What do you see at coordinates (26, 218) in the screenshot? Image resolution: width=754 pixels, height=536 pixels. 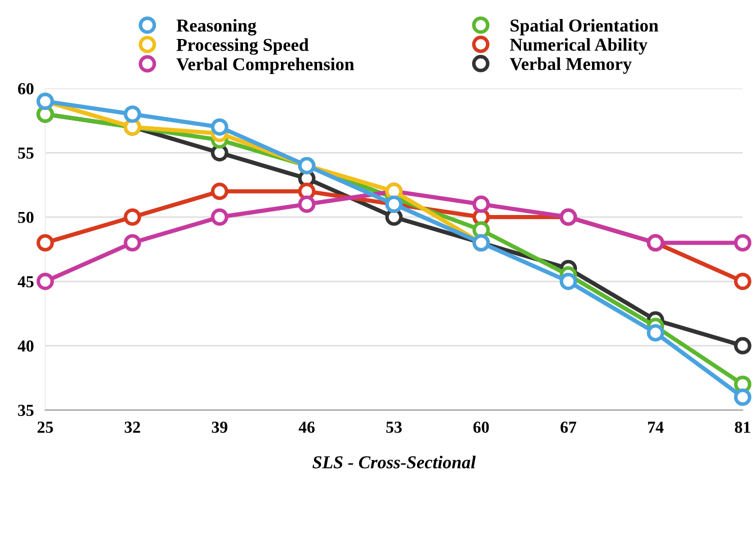 I see `y-tick-label: 50` at bounding box center [26, 218].